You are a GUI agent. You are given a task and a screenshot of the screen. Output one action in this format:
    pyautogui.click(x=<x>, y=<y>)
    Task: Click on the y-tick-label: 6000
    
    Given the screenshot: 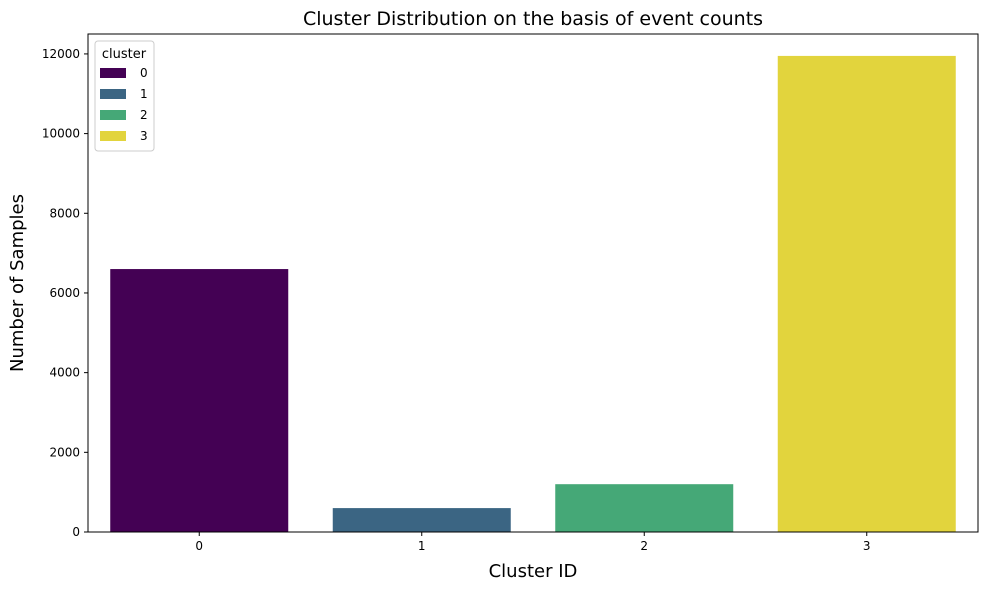 What is the action you would take?
    pyautogui.click(x=64, y=293)
    